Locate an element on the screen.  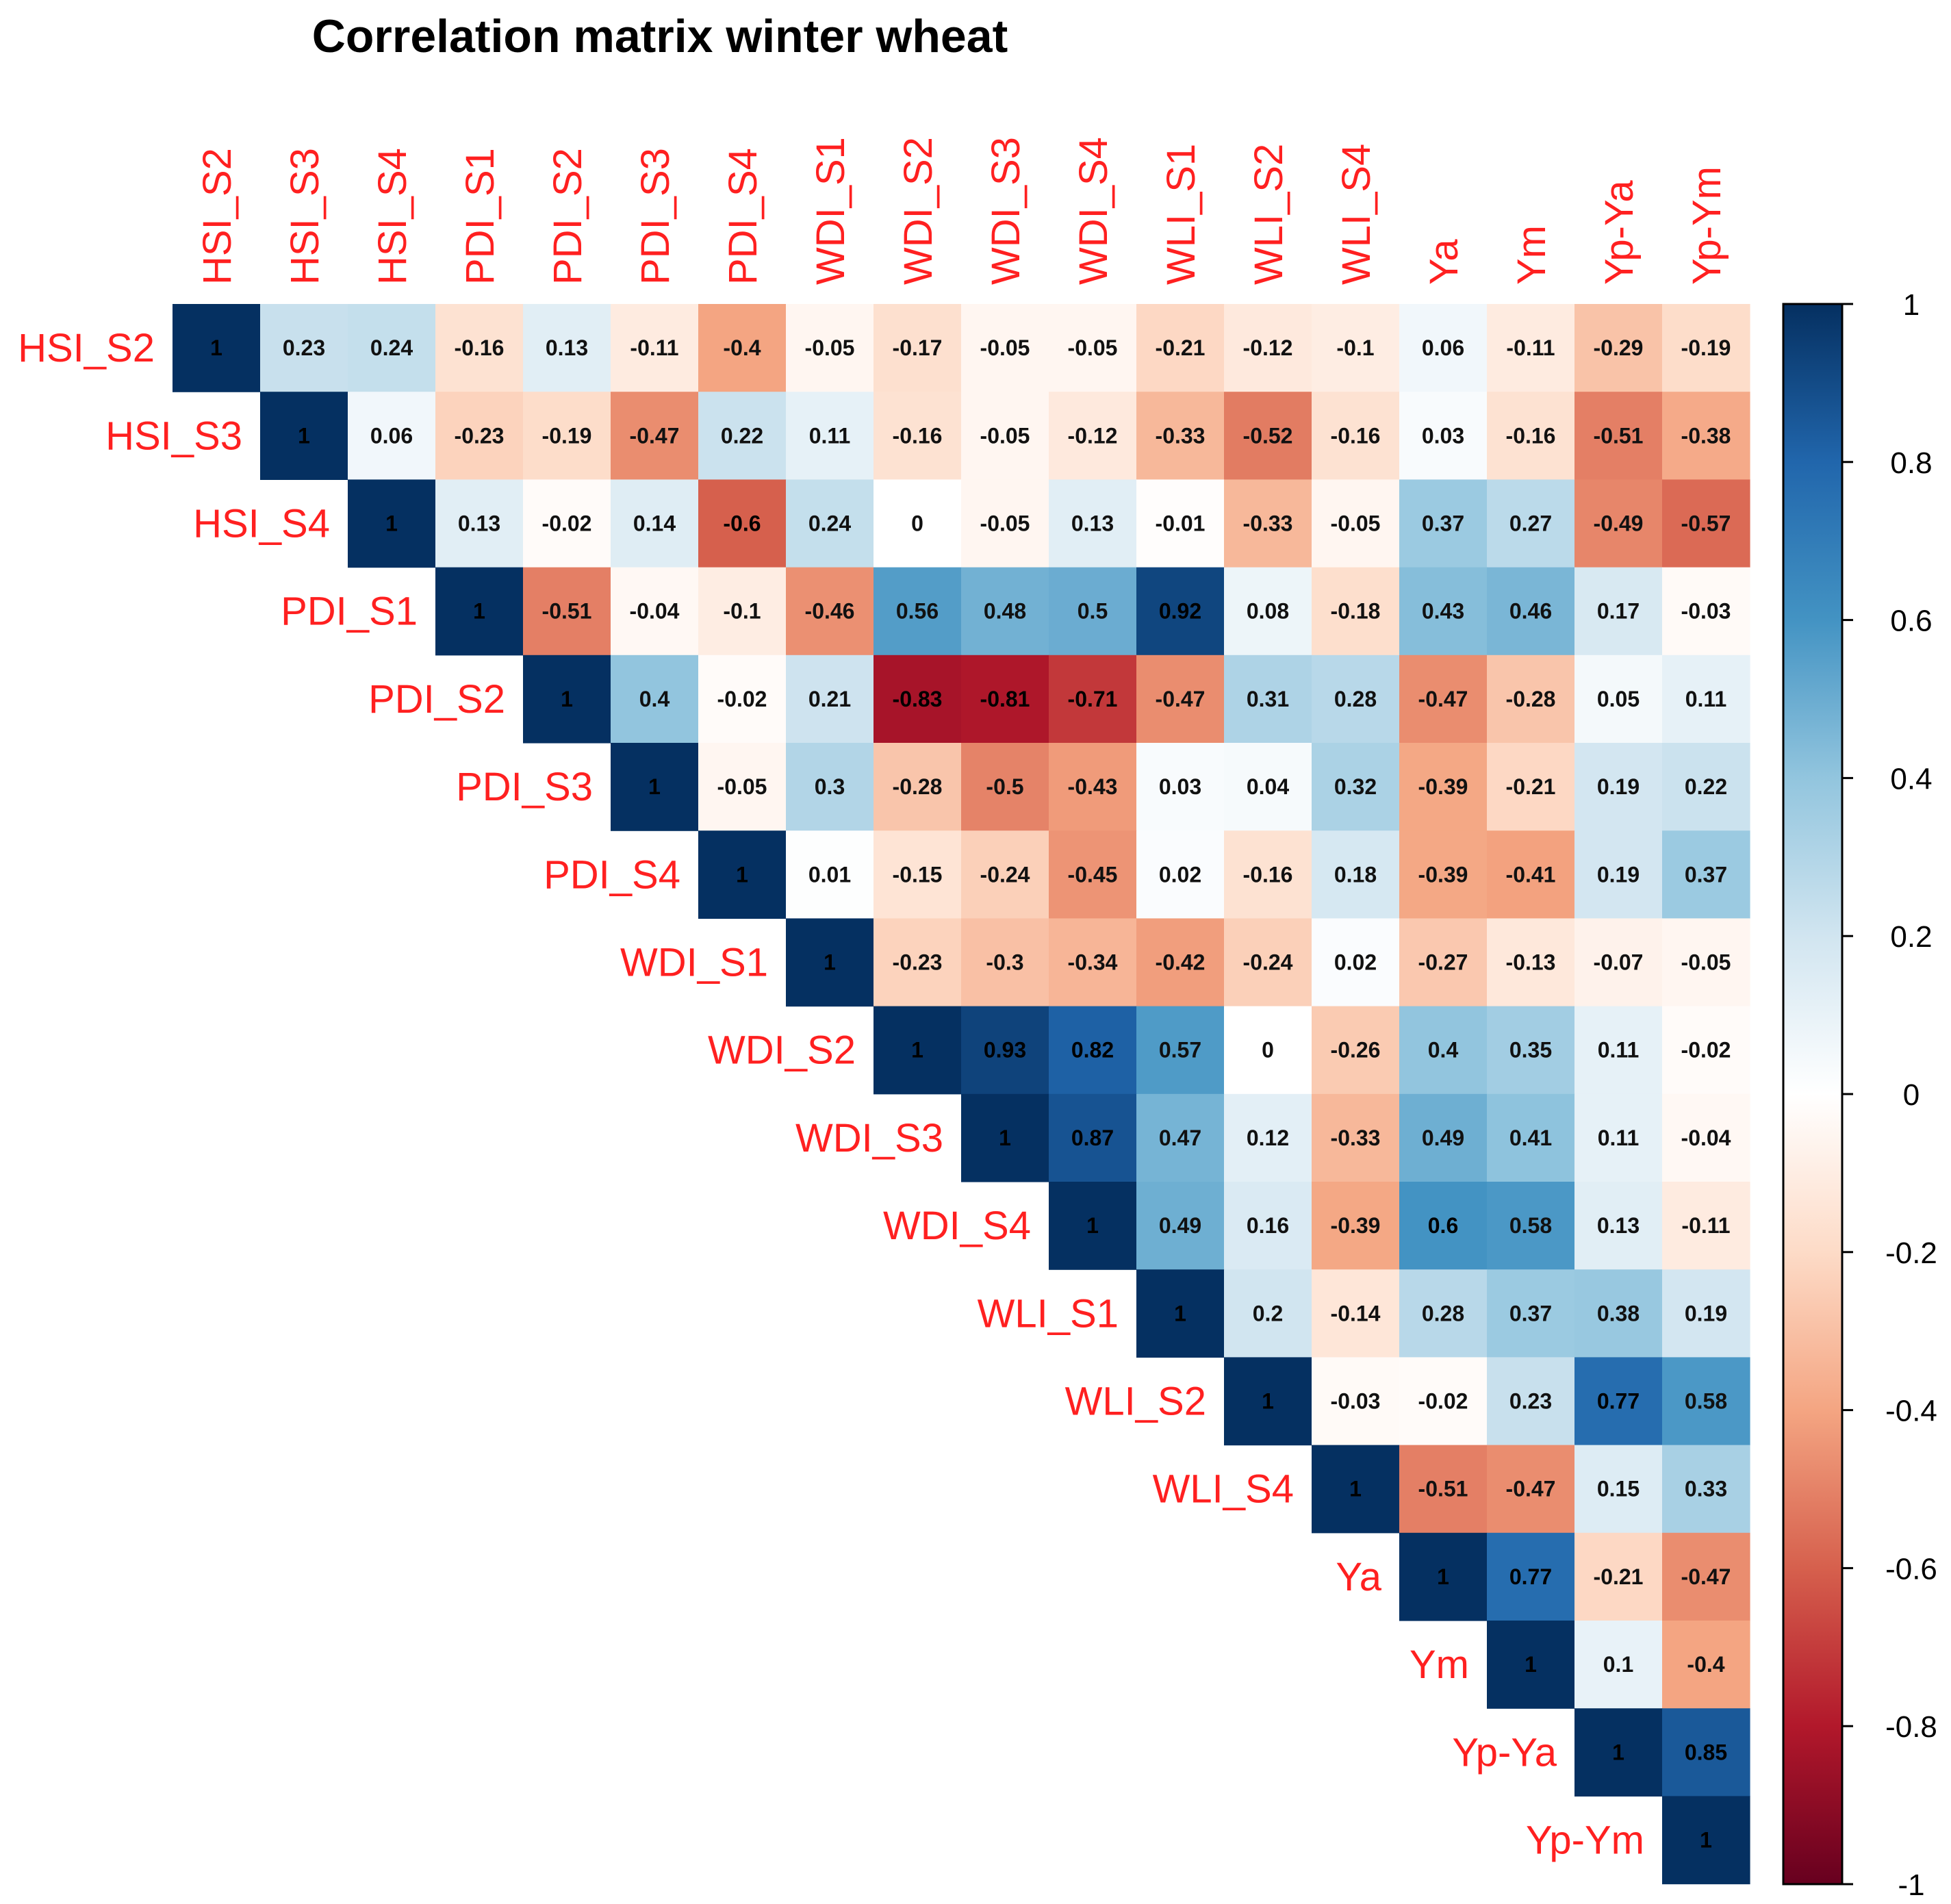
row-label: HSI_S4 is located at coordinates (261, 524).